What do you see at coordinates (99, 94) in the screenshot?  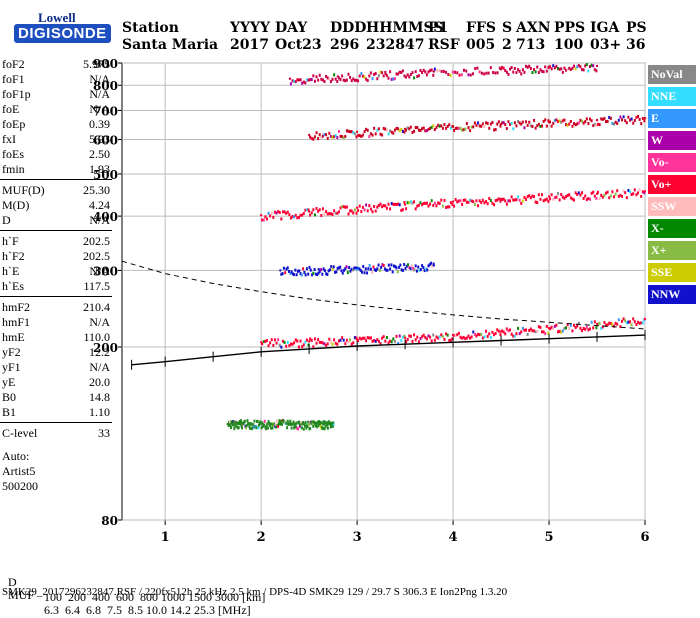 I see `param-value: N/A` at bounding box center [99, 94].